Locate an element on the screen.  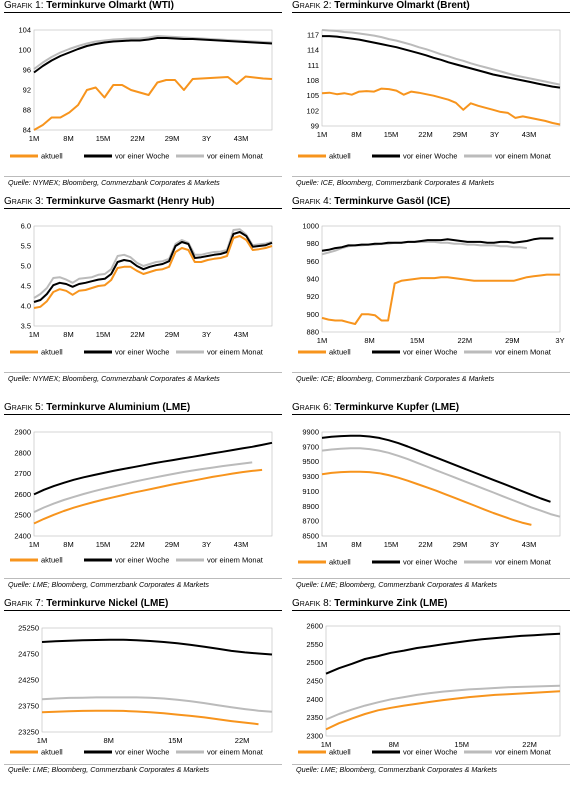
y-tick-label: 114 is located at coordinates (313, 50).